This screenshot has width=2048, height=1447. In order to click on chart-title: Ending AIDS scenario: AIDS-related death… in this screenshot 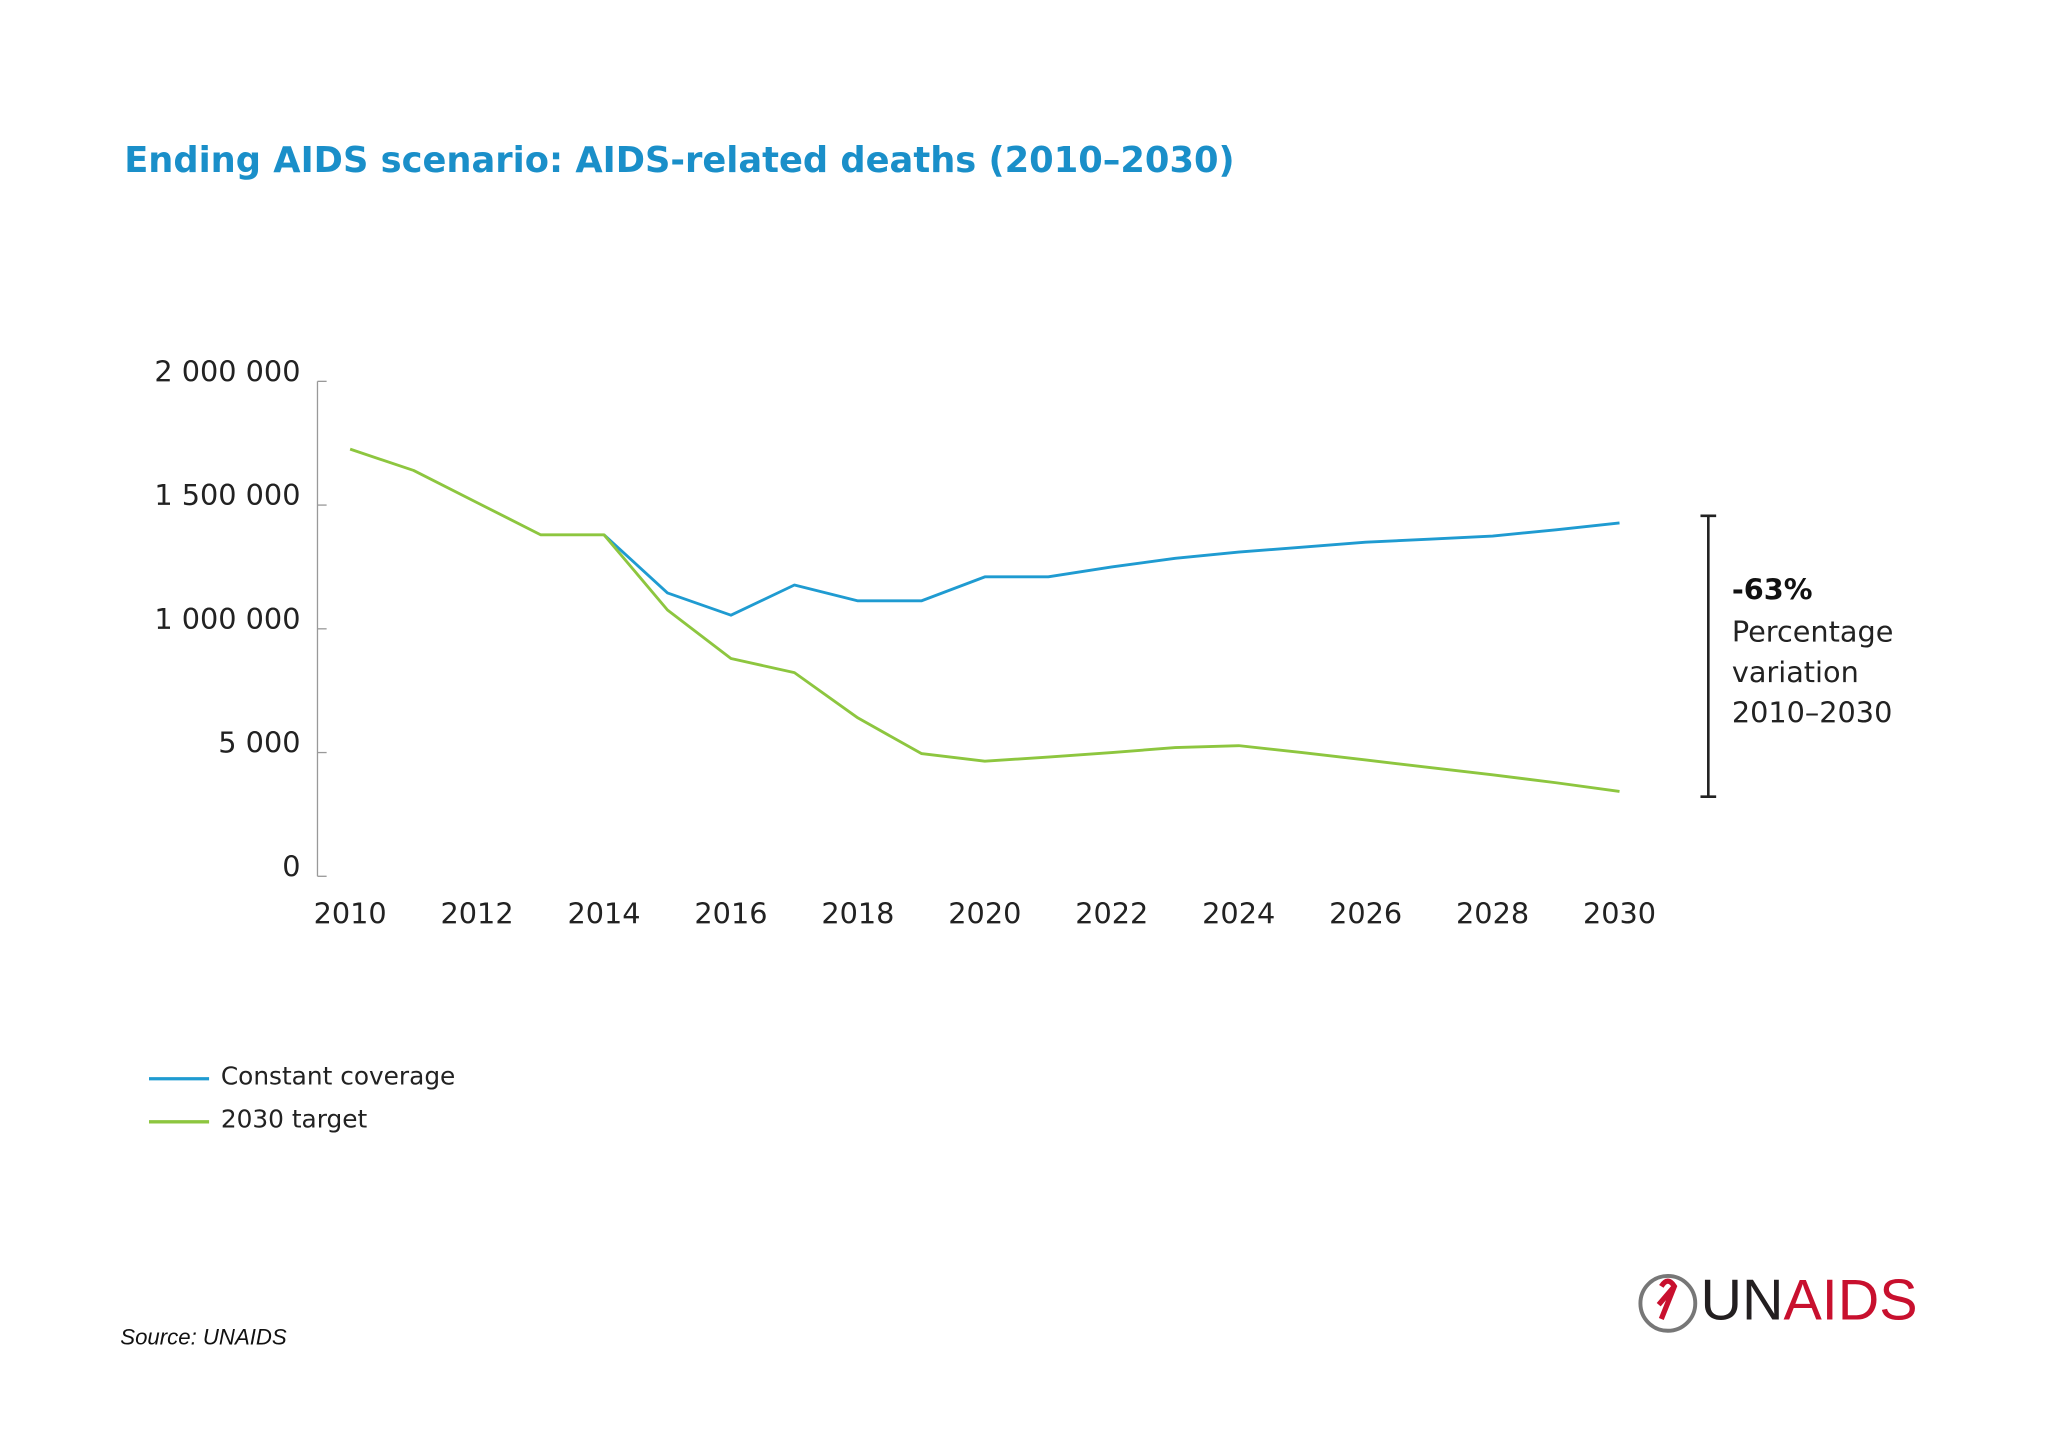, I will do `click(679, 160)`.